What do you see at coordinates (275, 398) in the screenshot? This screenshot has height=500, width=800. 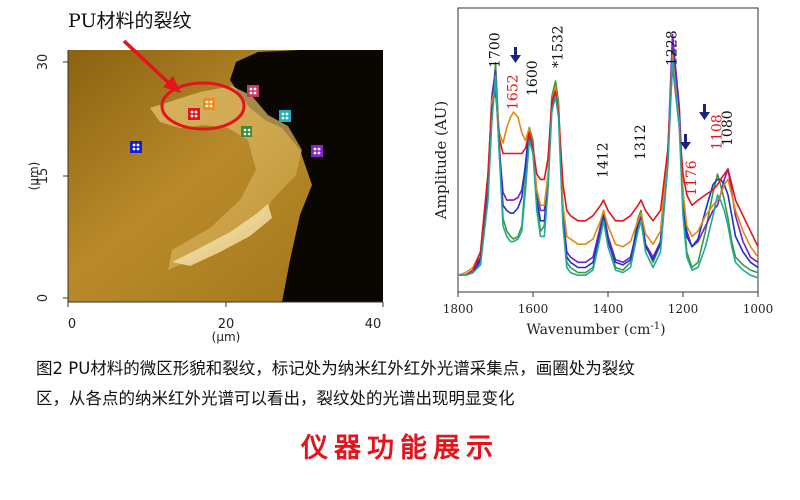 I see `caption-line-2: 区，从各点的纳米红外光谱可以看出，裂纹处的光谱出现明显变化` at bounding box center [275, 398].